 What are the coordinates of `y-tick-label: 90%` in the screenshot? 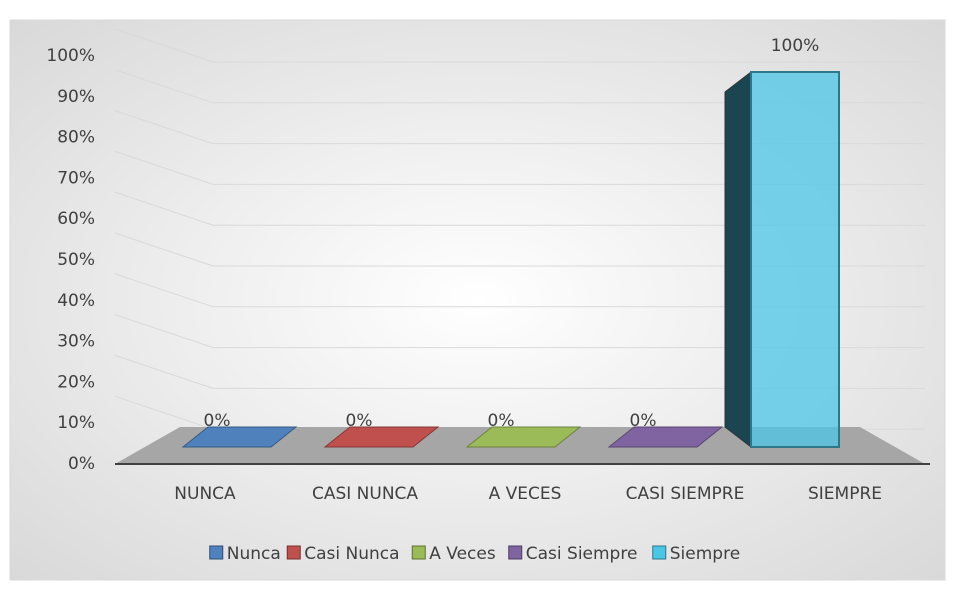 It's located at (76, 97).